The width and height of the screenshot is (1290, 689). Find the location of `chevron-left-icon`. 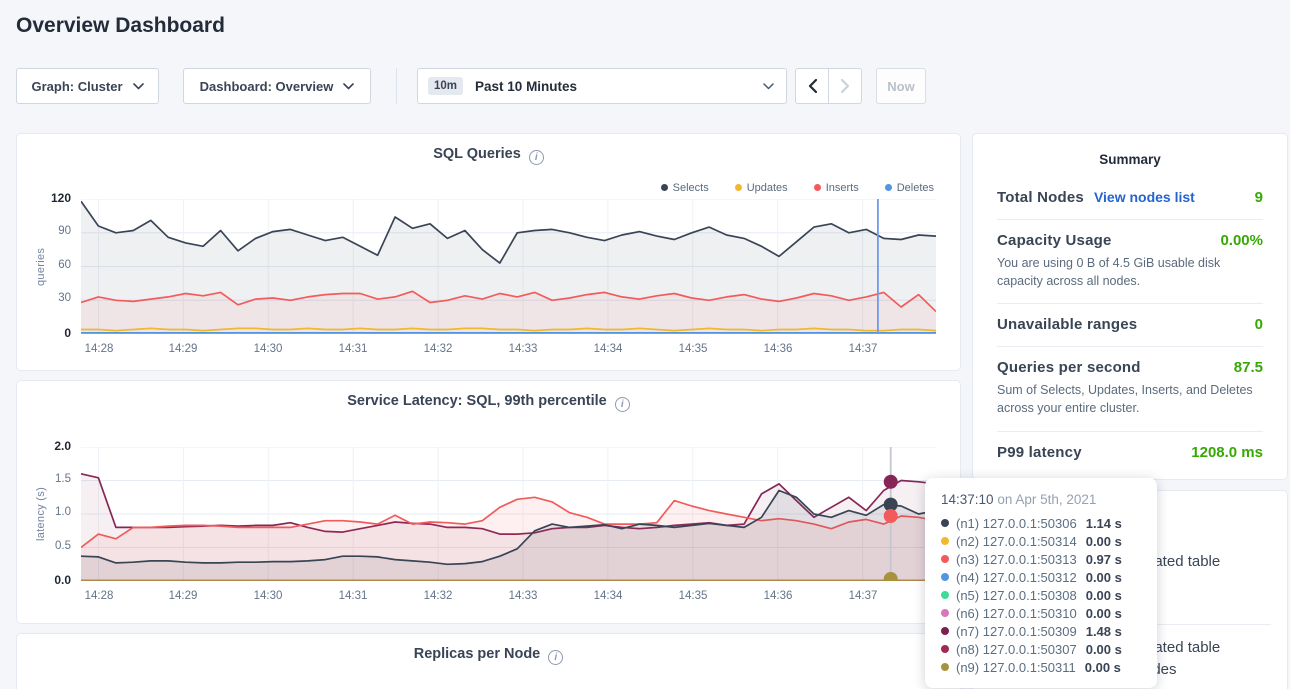

chevron-left-icon is located at coordinates (812, 86).